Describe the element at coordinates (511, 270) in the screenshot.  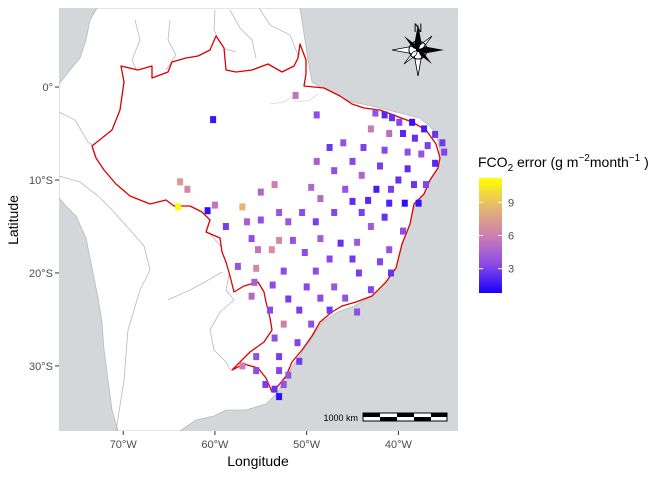
I see `legend-tick-label: 3` at that location.